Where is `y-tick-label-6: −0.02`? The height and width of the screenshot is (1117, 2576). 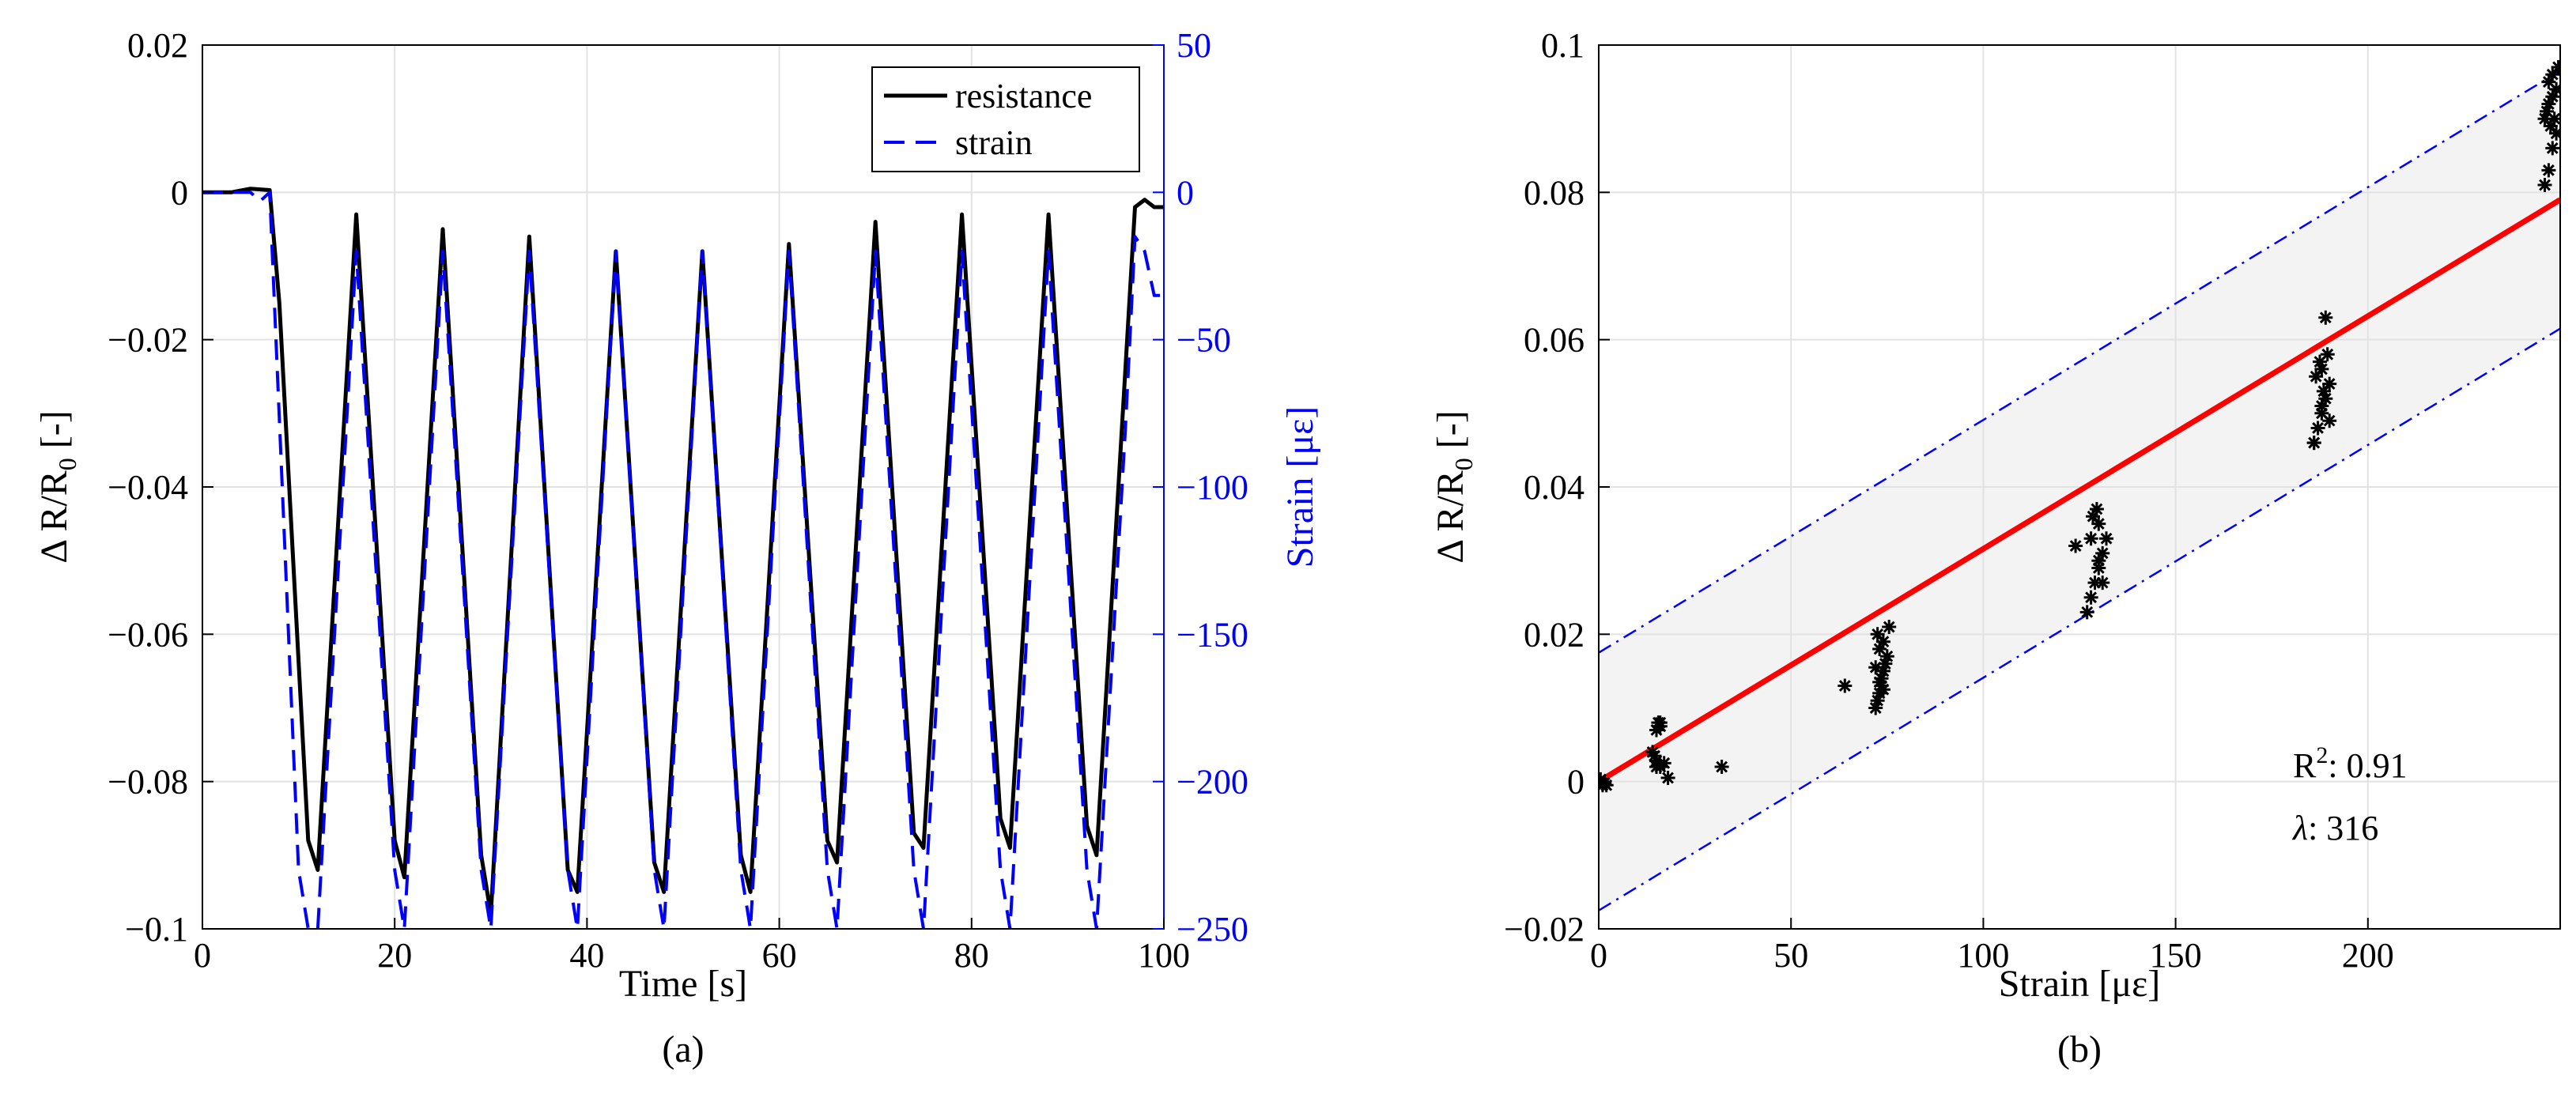 y-tick-label-6: −0.02 is located at coordinates (1544, 929).